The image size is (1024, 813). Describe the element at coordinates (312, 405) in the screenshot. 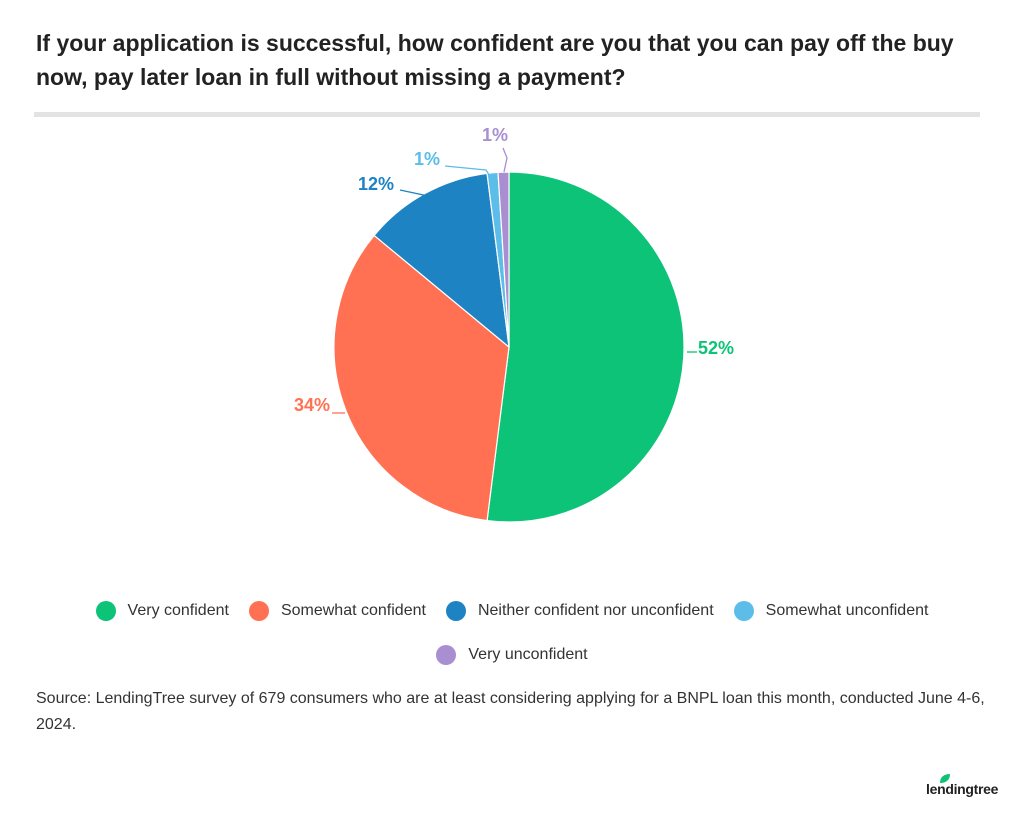

I see `data-label-1: 34%` at that location.